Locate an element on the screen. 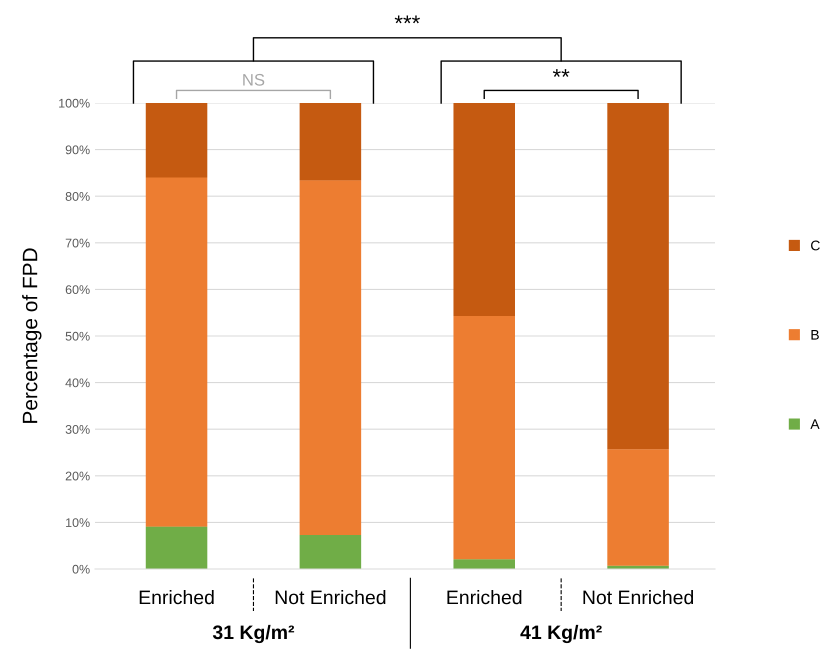  y-tick-label: 100% is located at coordinates (74, 103).